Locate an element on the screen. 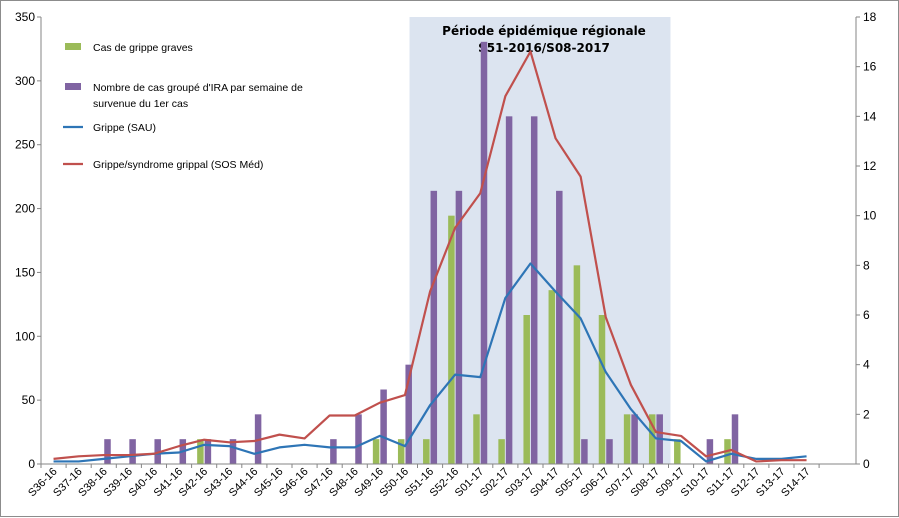 This screenshot has width=899, height=518. left-tick-label: 300 is located at coordinates (25, 81).